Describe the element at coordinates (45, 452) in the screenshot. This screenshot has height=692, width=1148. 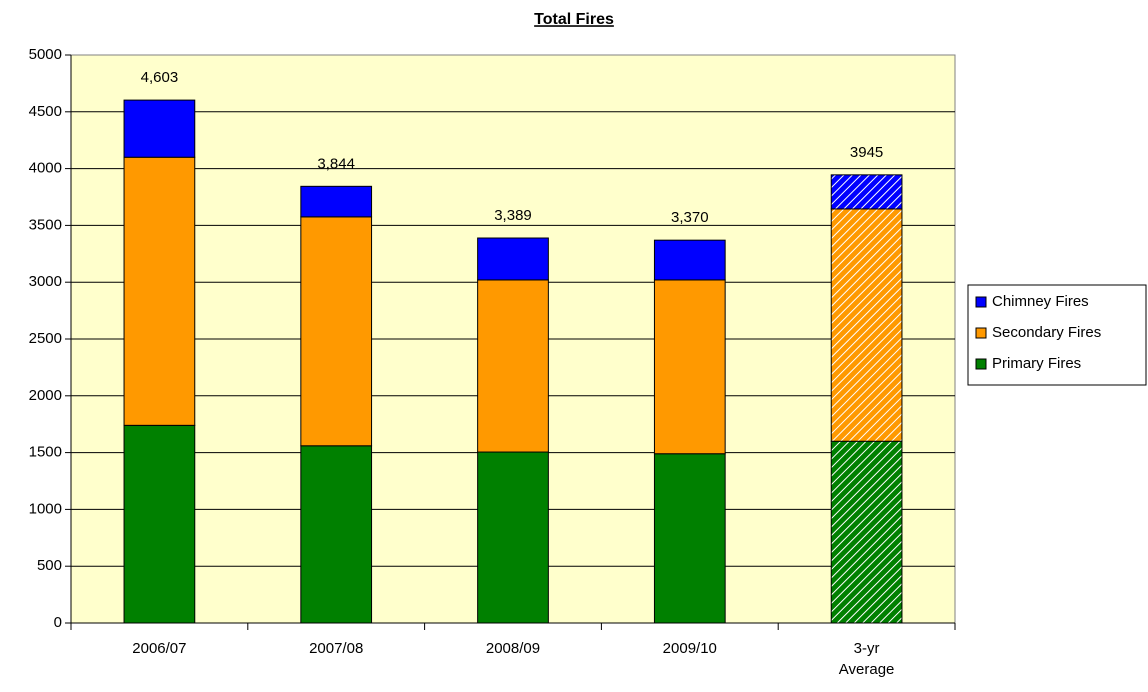
I see `y-tick-label: 1500` at that location.